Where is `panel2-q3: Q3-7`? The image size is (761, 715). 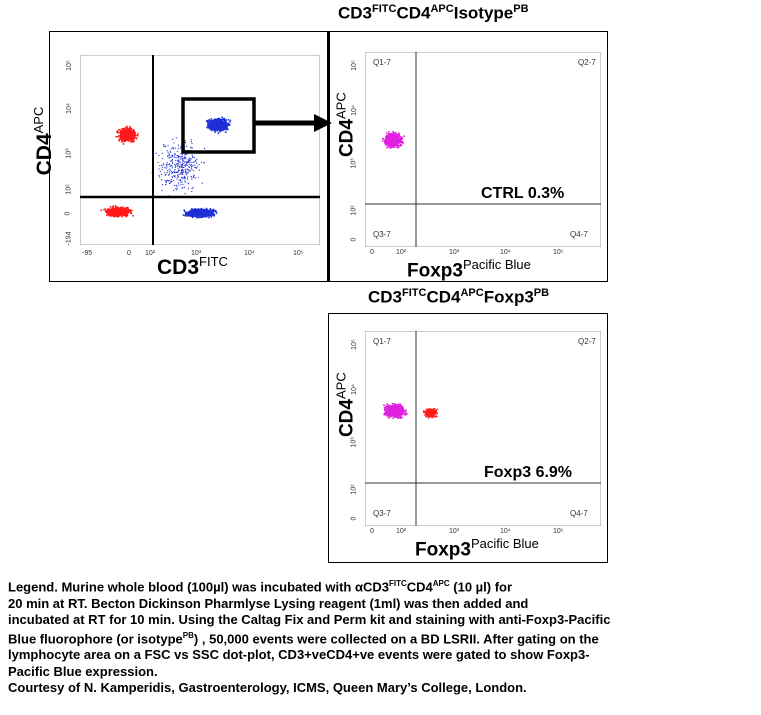
panel2-q3: Q3-7 is located at coordinates (382, 234).